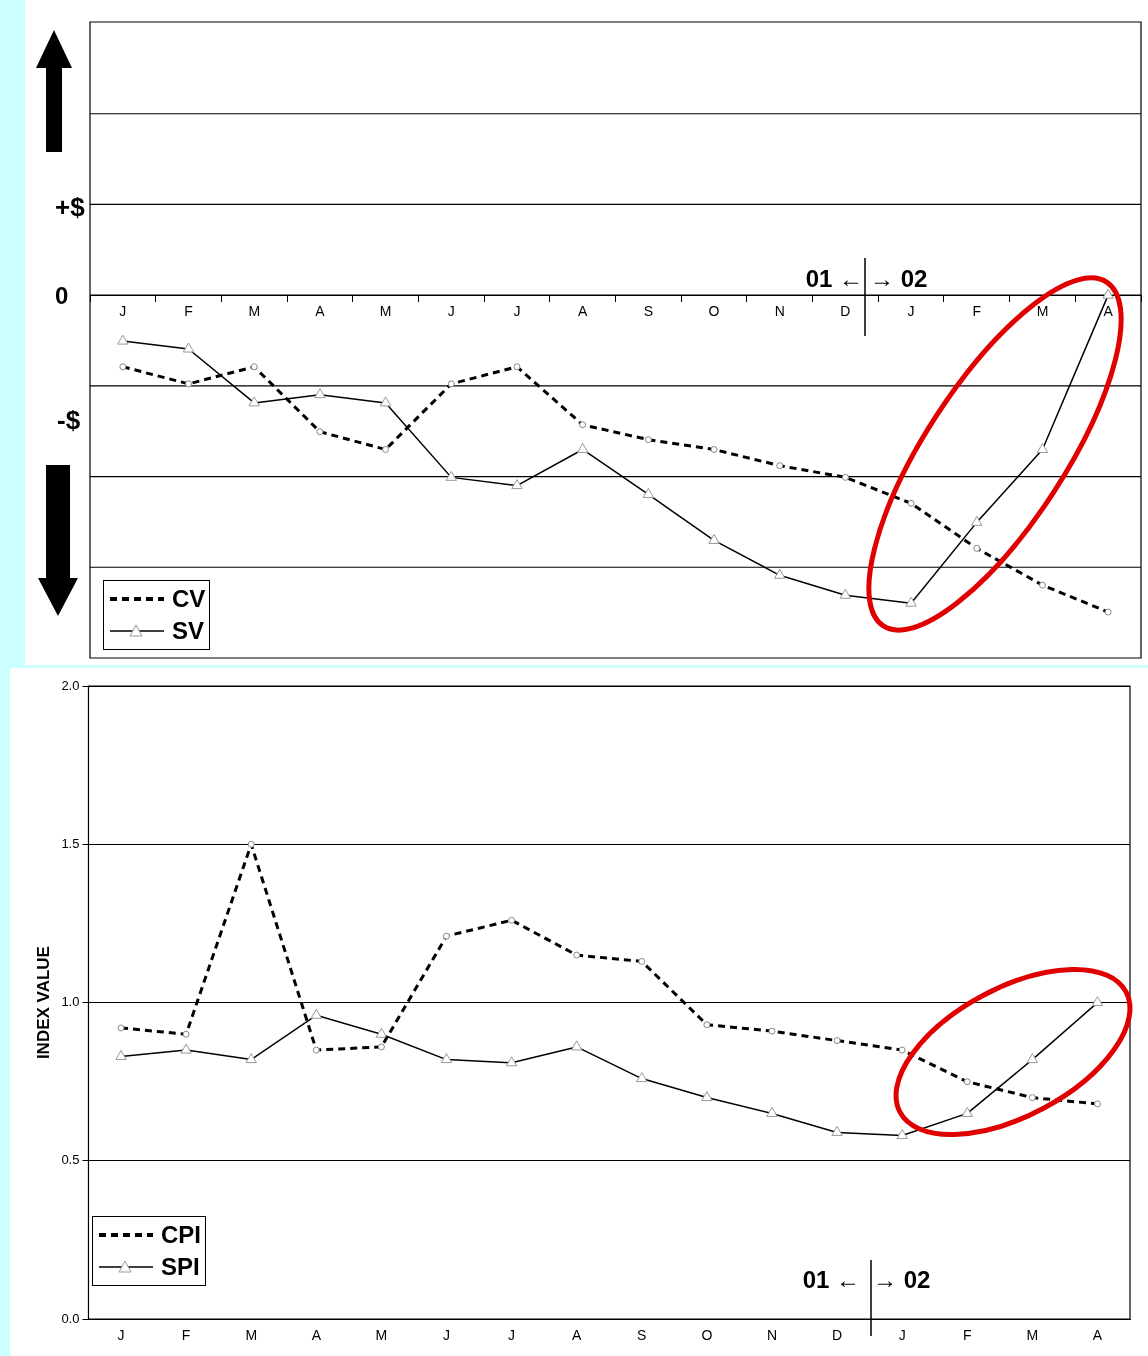 This screenshot has height=1356, width=1148. What do you see at coordinates (70, 1160) in the screenshot?
I see `y-tick-label: 0.5` at bounding box center [70, 1160].